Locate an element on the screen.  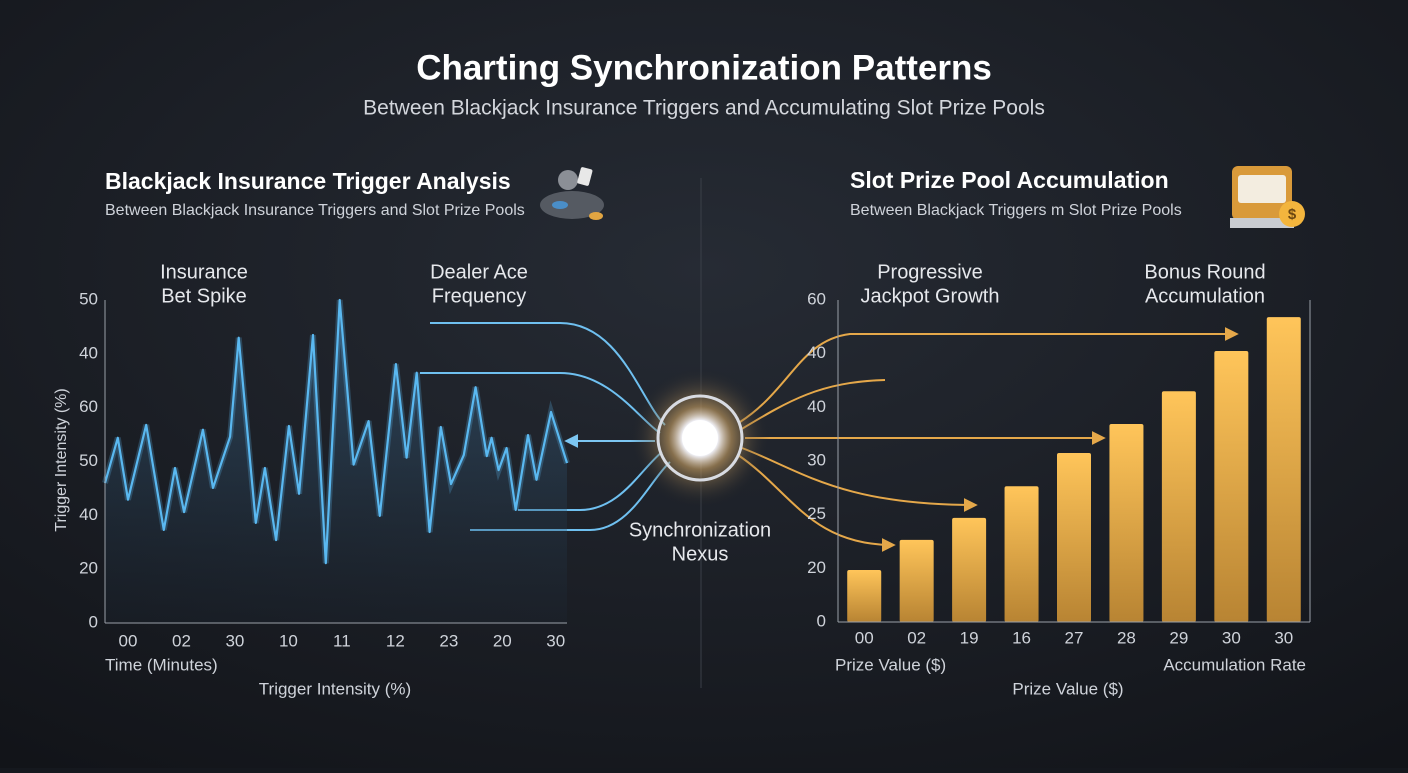
x-tick-label: 19 is located at coordinates (969, 637).